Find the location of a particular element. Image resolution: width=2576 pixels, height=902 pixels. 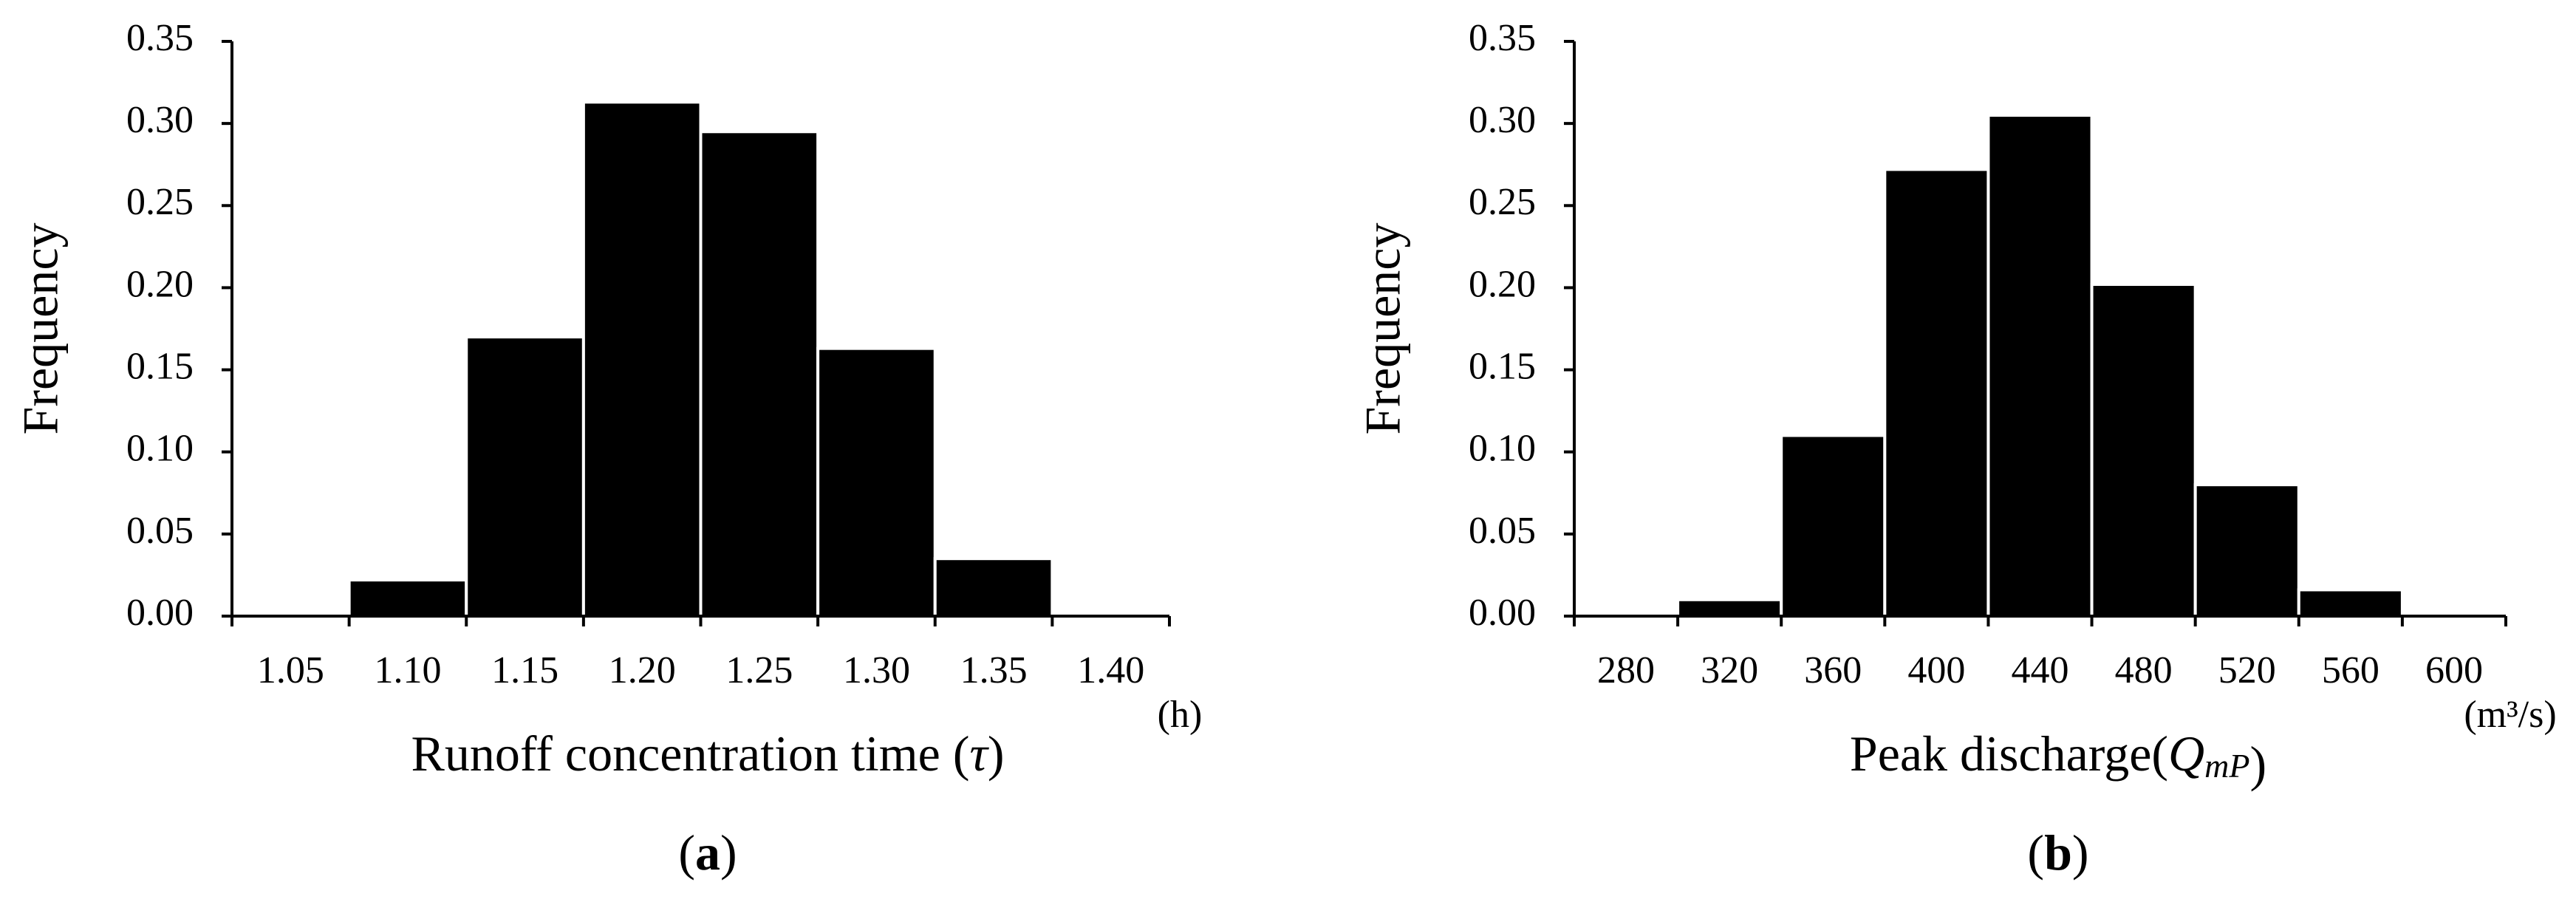

x-tick-label: 1.20 is located at coordinates (642, 670).